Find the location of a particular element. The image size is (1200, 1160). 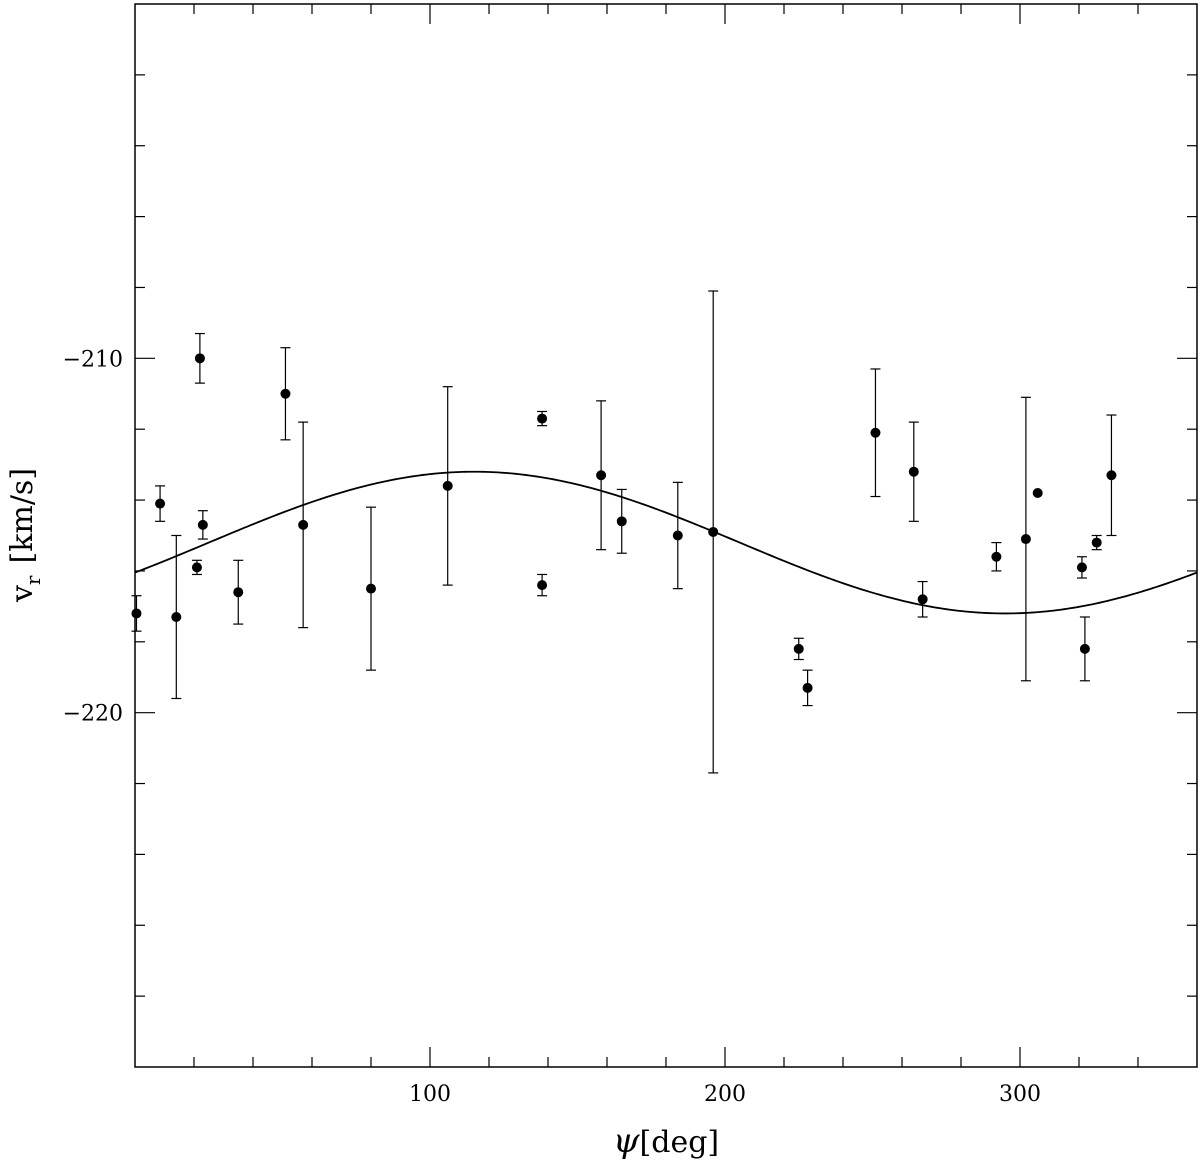

y-axis-label-sub: r is located at coordinates (33, 580).